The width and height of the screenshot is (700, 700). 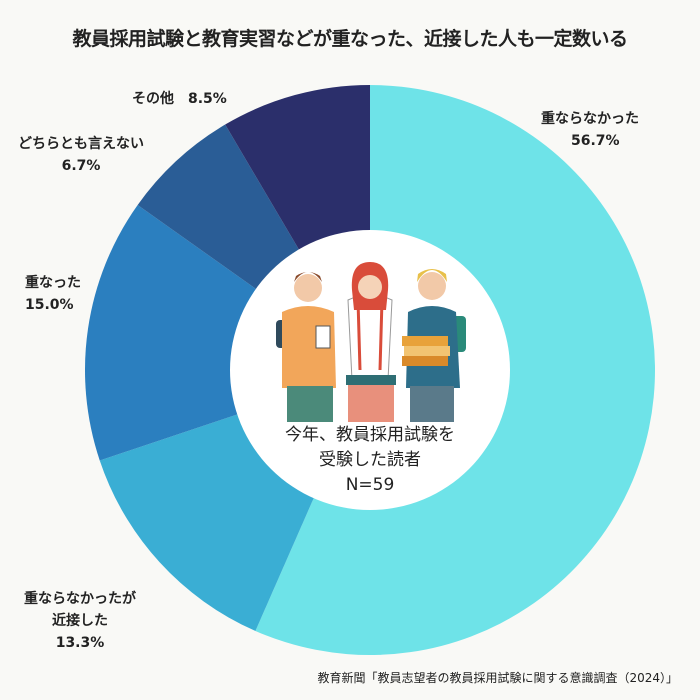 I want to click on slice-label-not-overlapped: 重ならなかった 56.7%, so click(x=590, y=130).